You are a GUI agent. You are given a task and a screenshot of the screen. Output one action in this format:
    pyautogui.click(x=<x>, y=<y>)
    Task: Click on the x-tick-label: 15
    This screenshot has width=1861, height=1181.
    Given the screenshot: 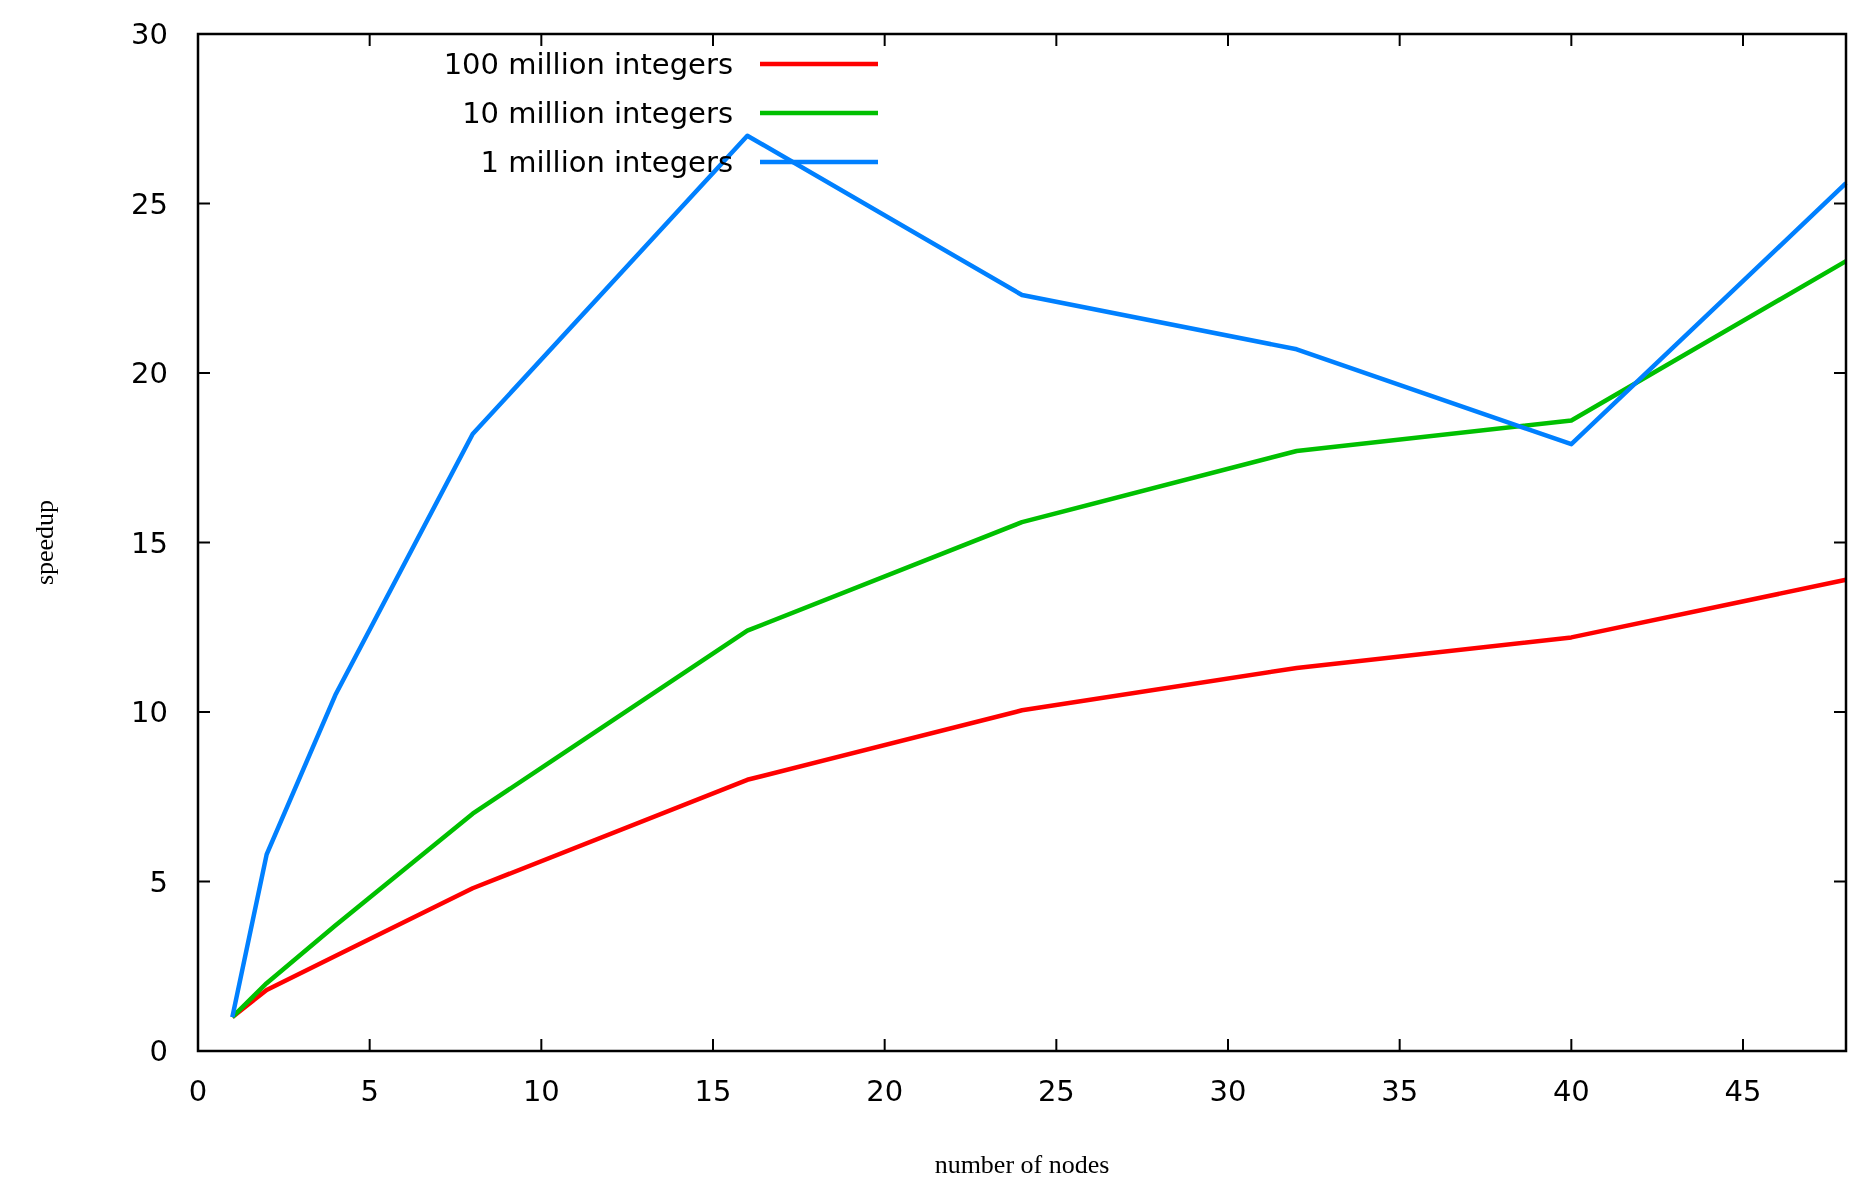 What is the action you would take?
    pyautogui.click(x=713, y=1091)
    